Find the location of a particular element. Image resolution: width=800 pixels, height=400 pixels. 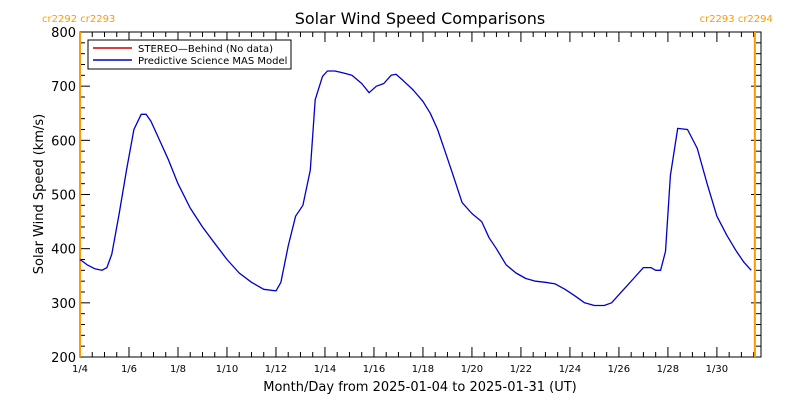

x-tick-label: 1/12 is located at coordinates (276, 369).